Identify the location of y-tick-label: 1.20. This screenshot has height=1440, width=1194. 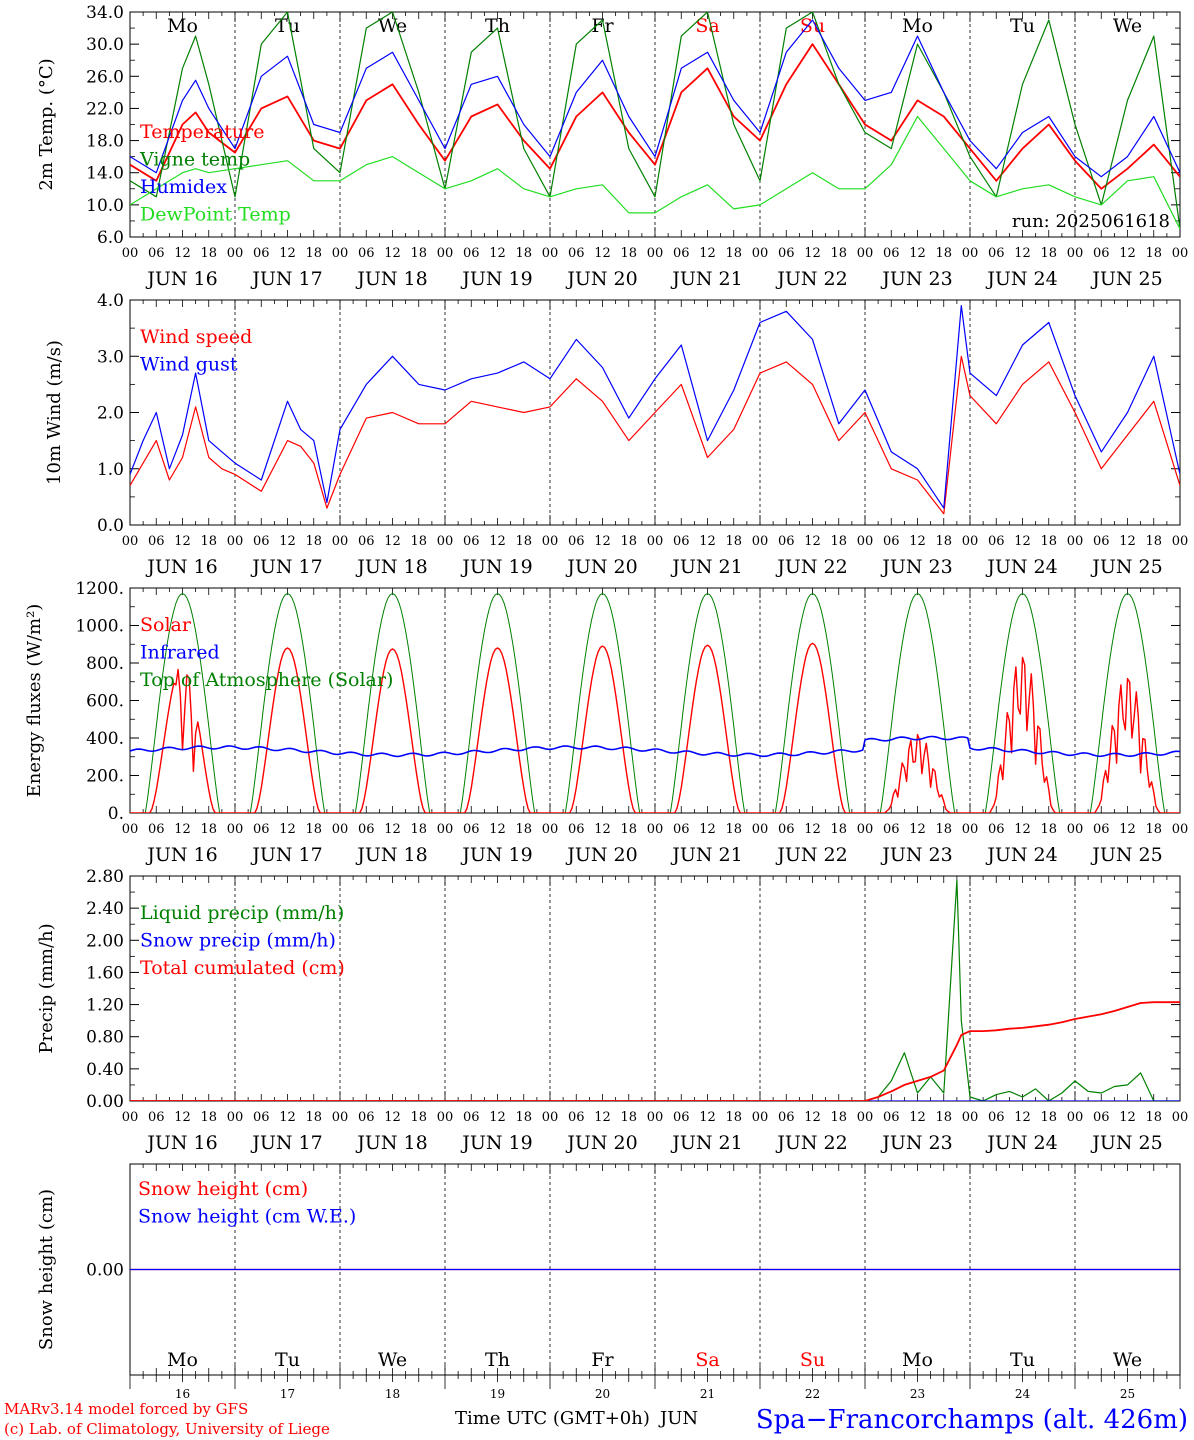
(105, 1006).